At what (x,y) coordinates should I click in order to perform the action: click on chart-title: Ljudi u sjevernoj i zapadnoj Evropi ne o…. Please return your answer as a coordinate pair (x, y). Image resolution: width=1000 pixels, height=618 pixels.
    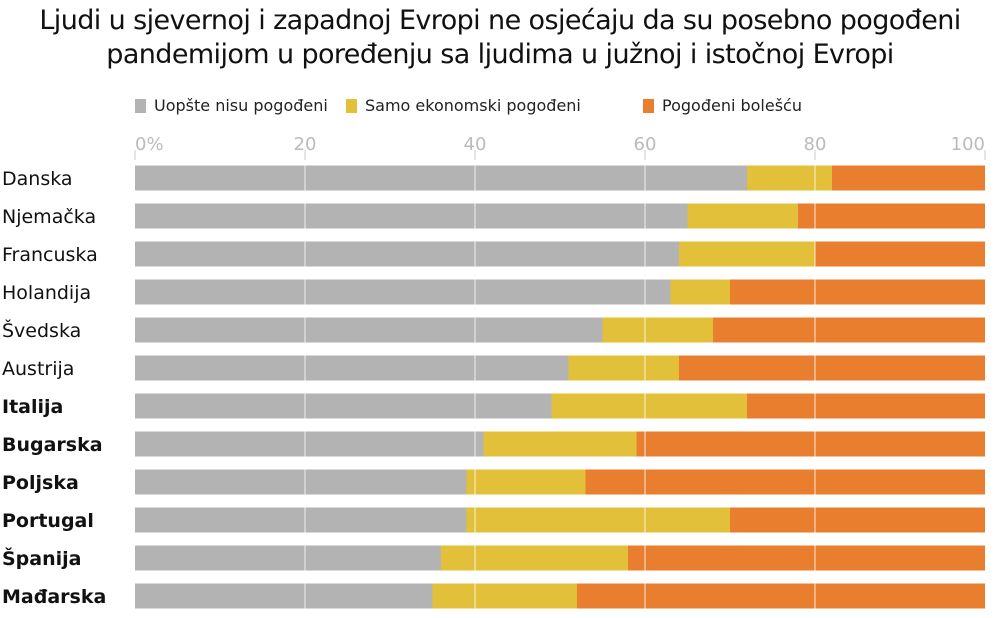
    Looking at the image, I should click on (500, 38).